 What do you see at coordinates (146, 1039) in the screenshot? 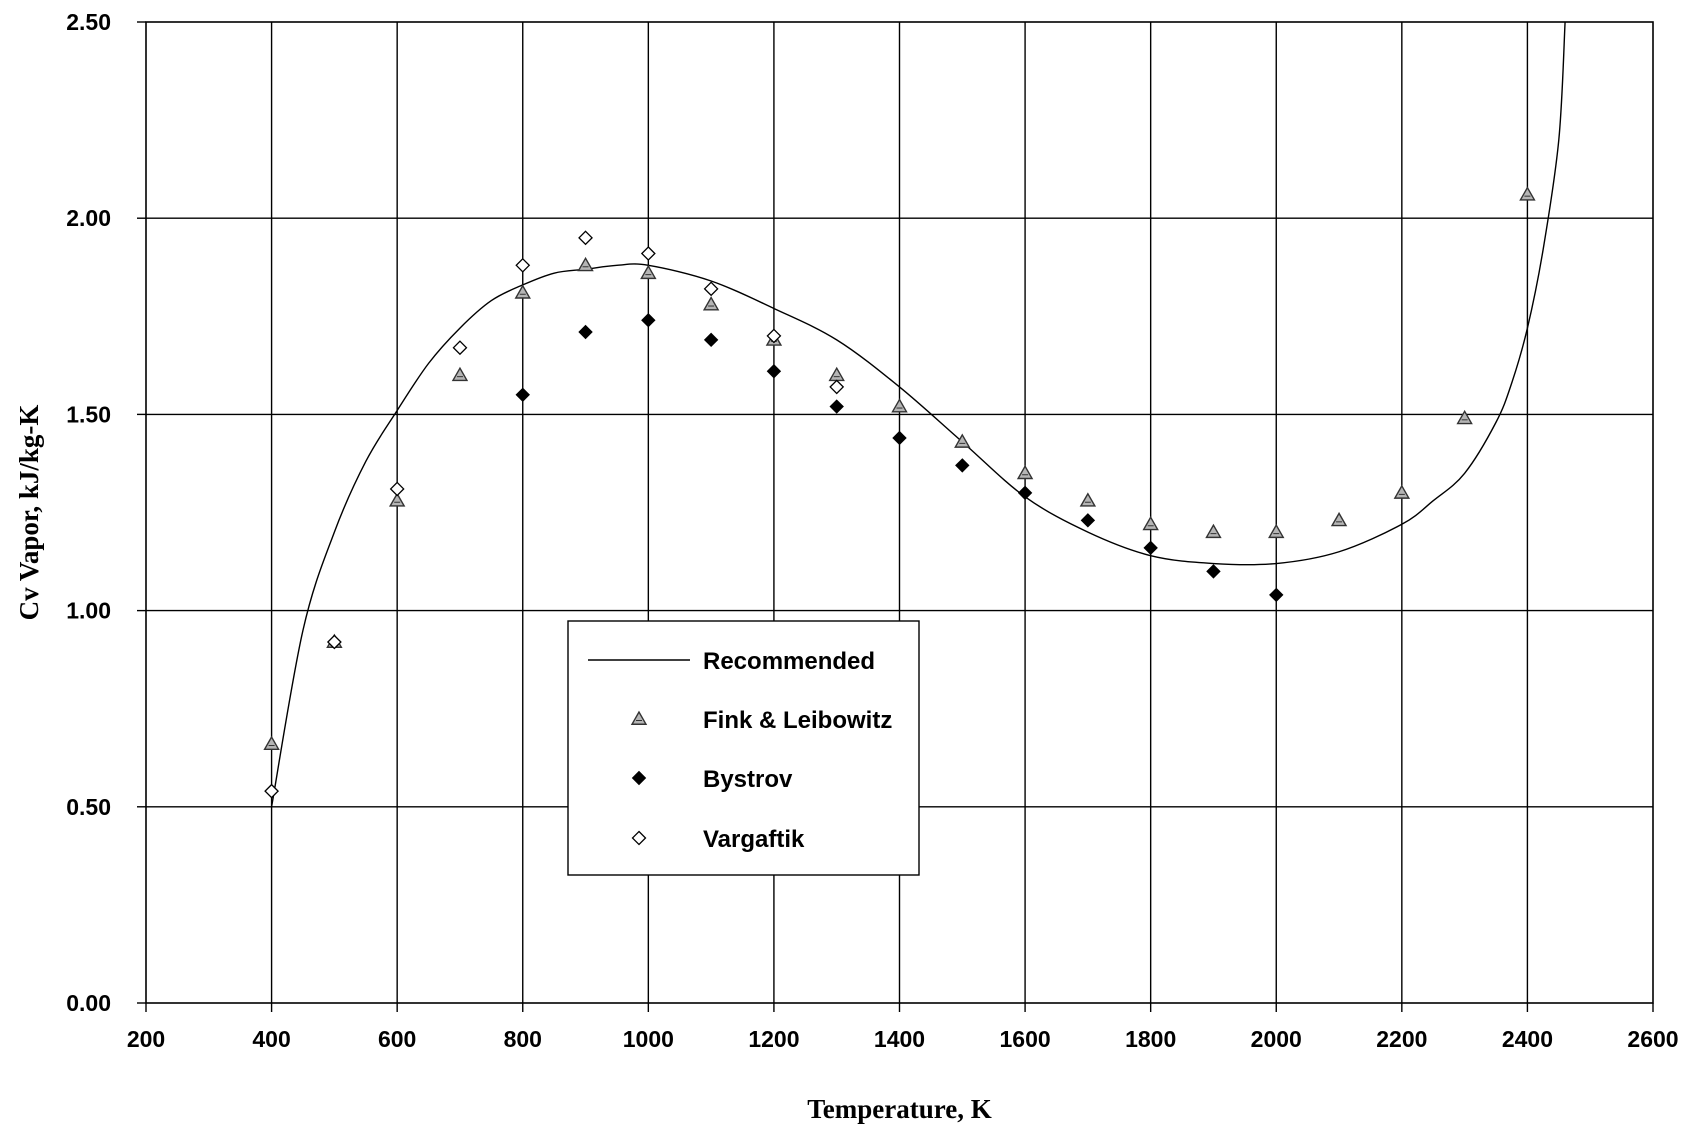
I see `x-tick-label: 200` at bounding box center [146, 1039].